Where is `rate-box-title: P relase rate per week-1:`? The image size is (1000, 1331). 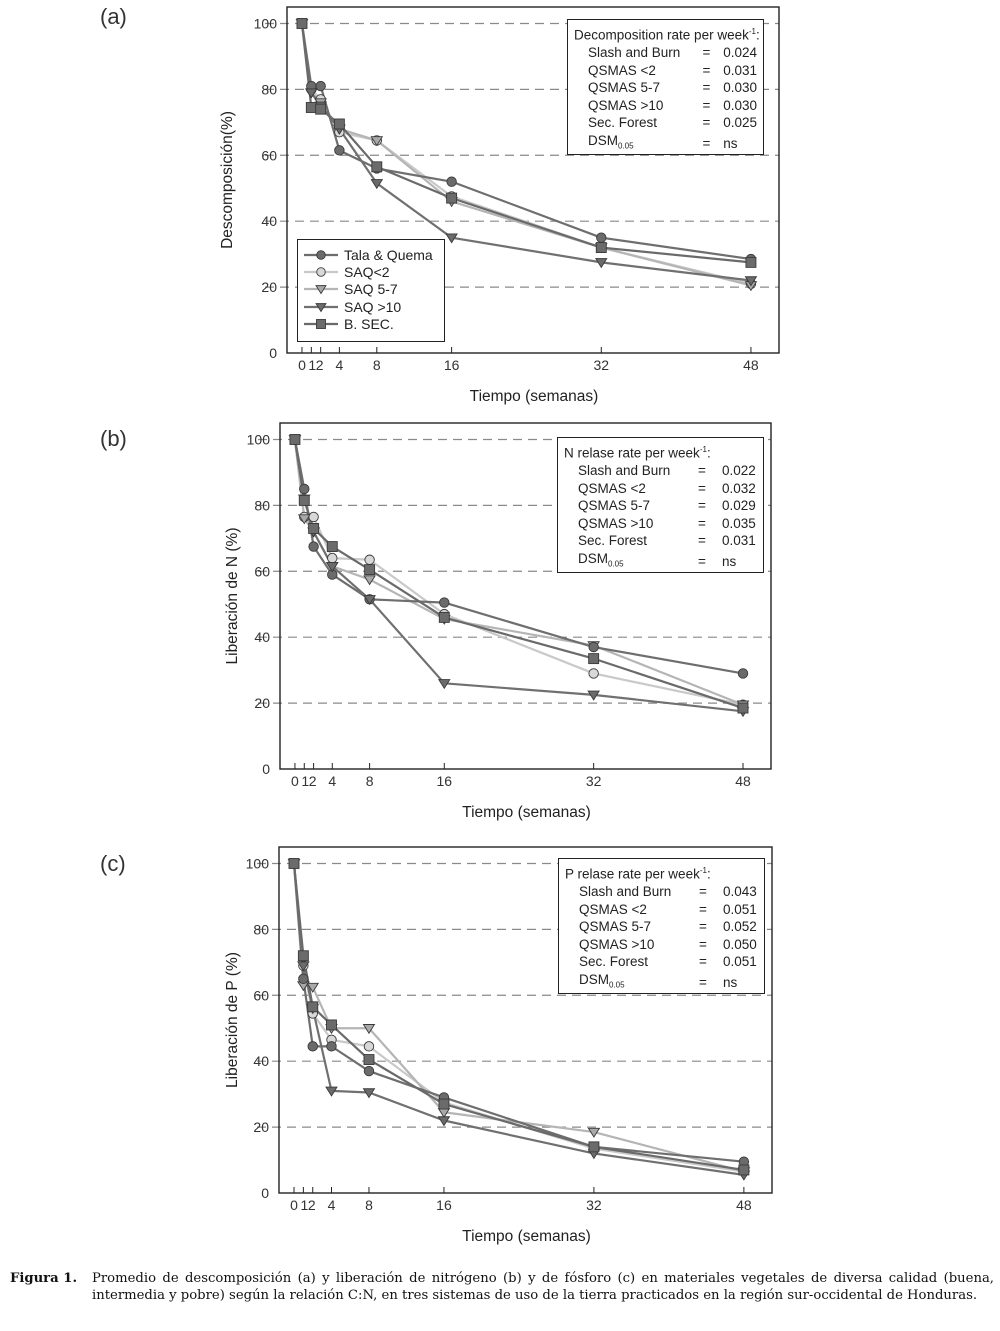 rate-box-title: P relase rate per week-1: is located at coordinates (638, 874).